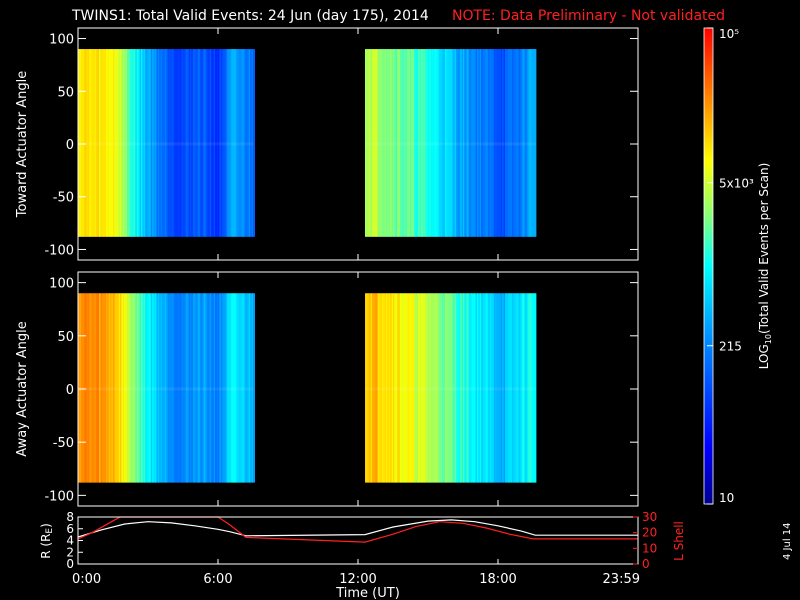 This screenshot has width=800, height=600. I want to click on y-tick-label: -100, so click(59, 250).